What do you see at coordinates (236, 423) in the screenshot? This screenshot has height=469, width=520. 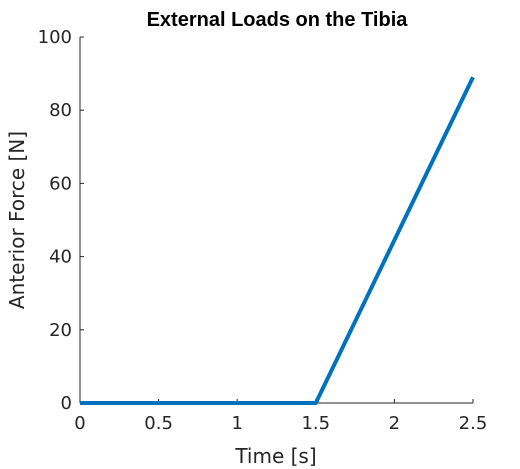 I see `x-tick-label: 1` at bounding box center [236, 423].